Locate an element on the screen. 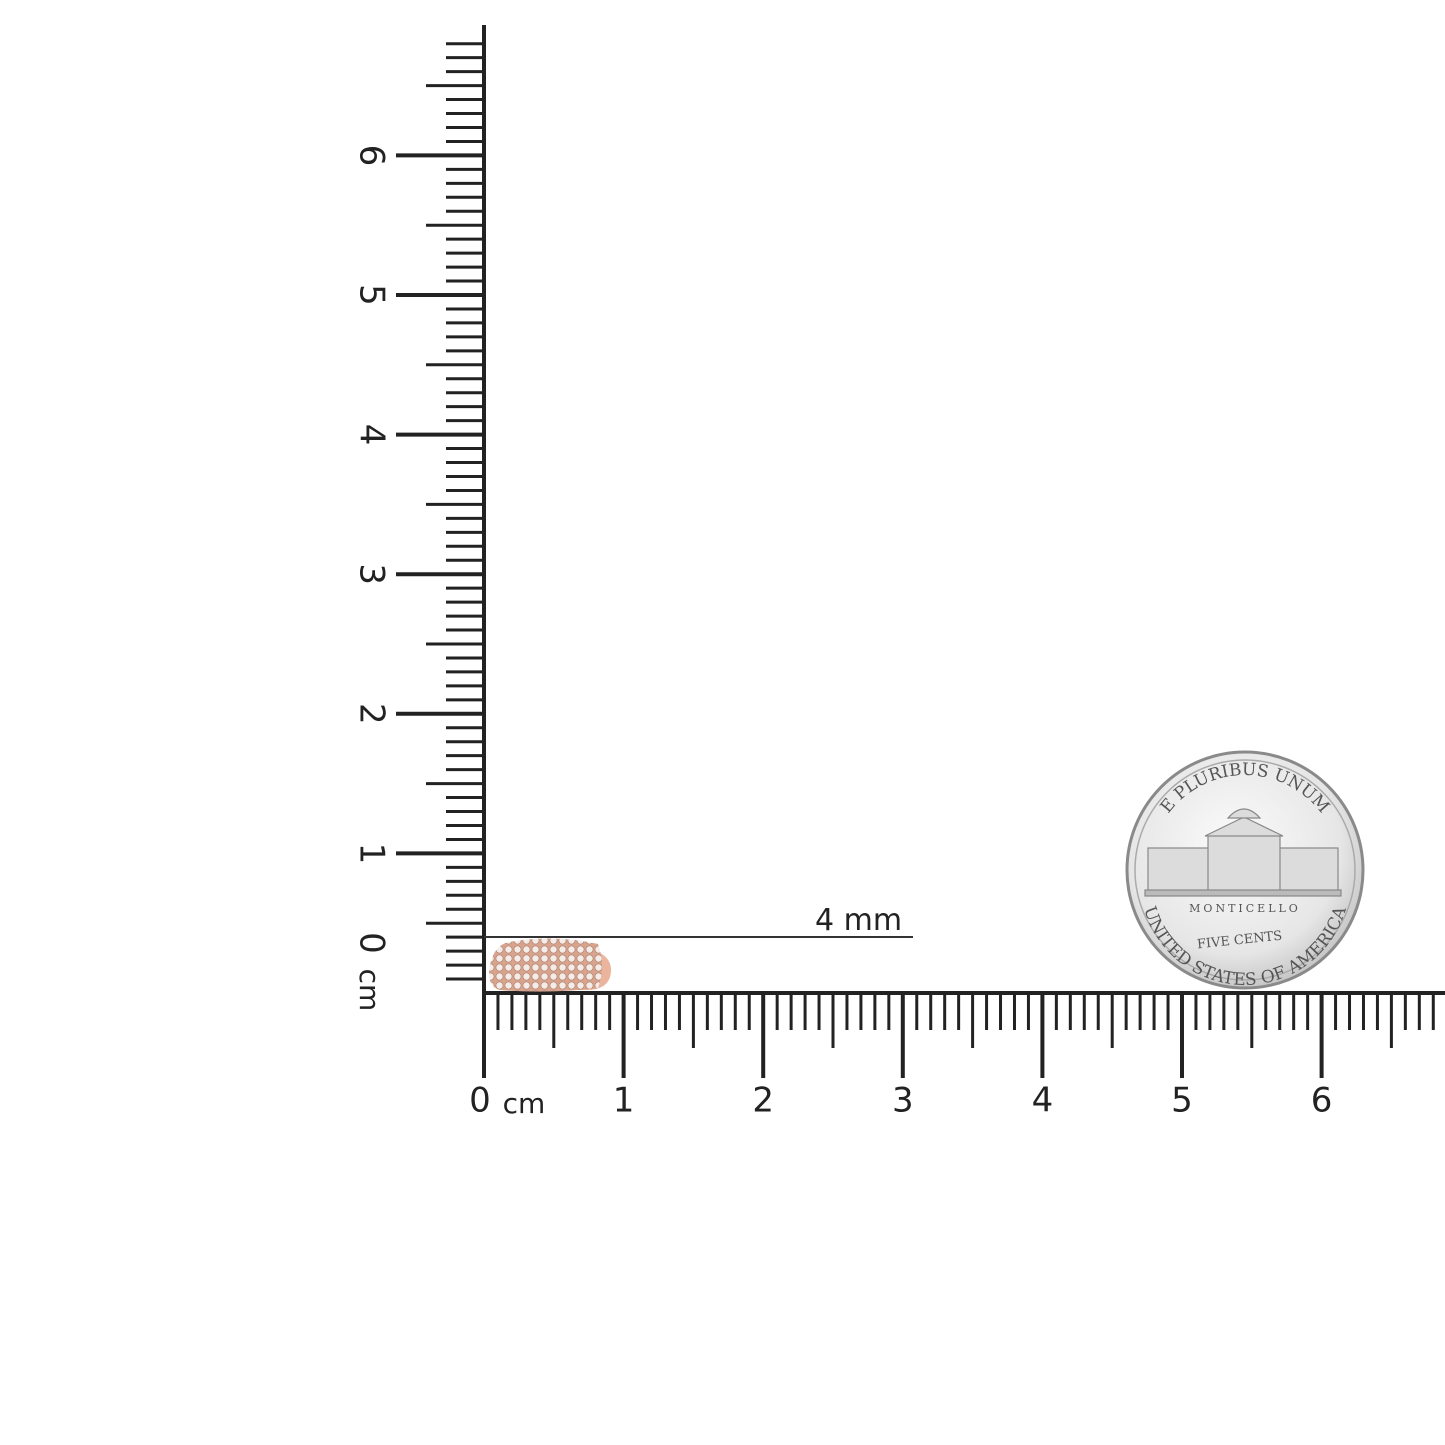  vertical-label-2: 2 is located at coordinates (372, 714).